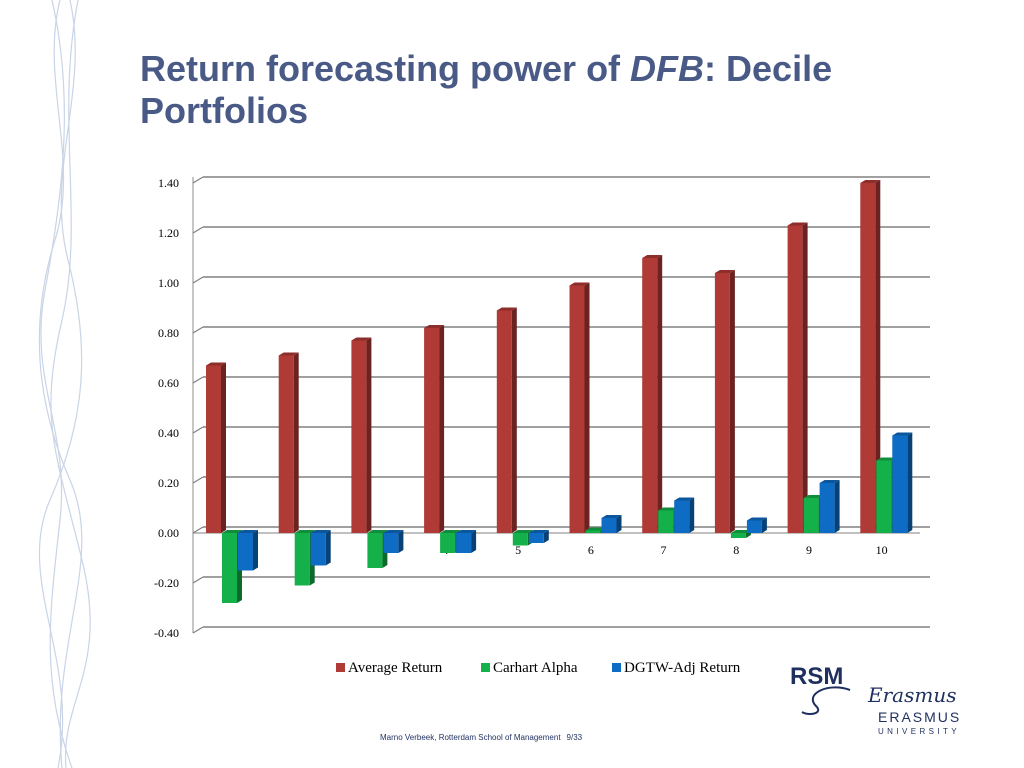 This screenshot has width=1024, height=768. I want to click on x-tick-label: 6, so click(591, 550).